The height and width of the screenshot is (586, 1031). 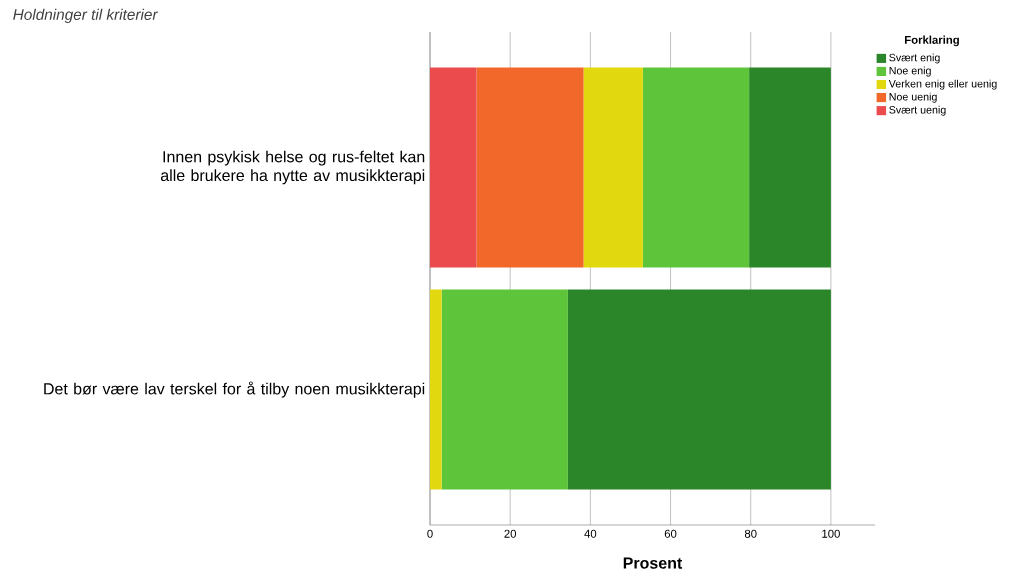 I want to click on y-tick-label: Det bør være lav terskel for å tilby noen musikkterapi, so click(x=234, y=389).